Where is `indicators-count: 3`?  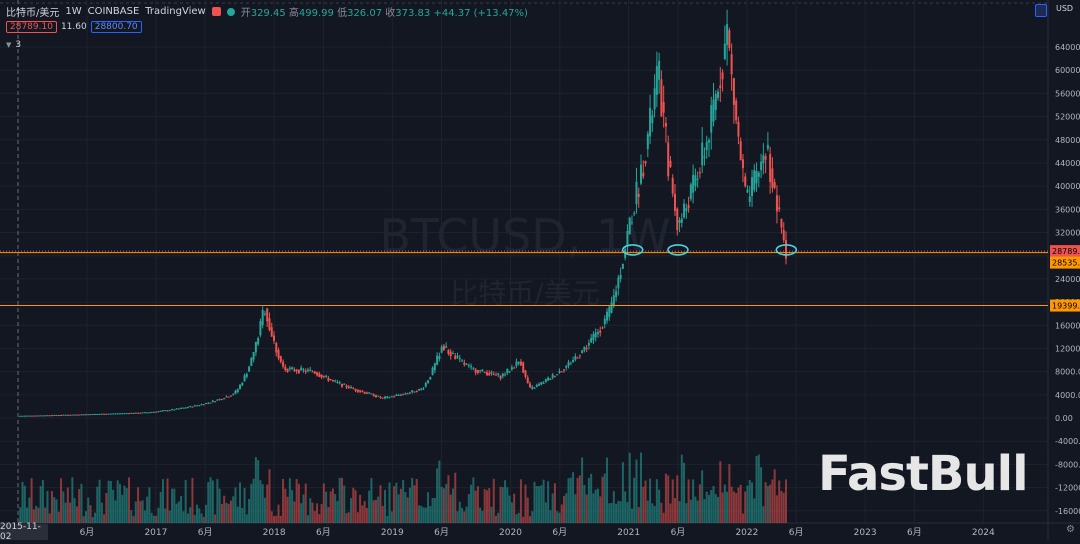 indicators-count: 3 is located at coordinates (18, 45).